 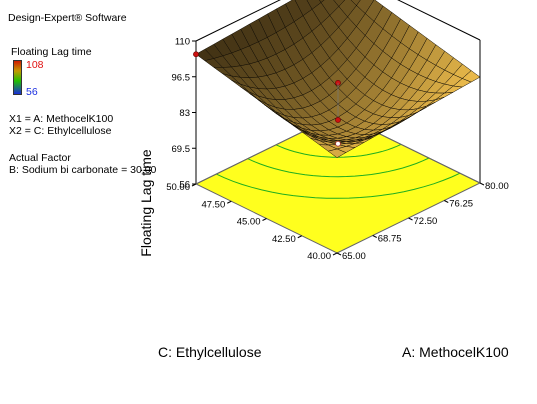 What do you see at coordinates (184, 185) in the screenshot?
I see `z-tick-label: 56` at bounding box center [184, 185].